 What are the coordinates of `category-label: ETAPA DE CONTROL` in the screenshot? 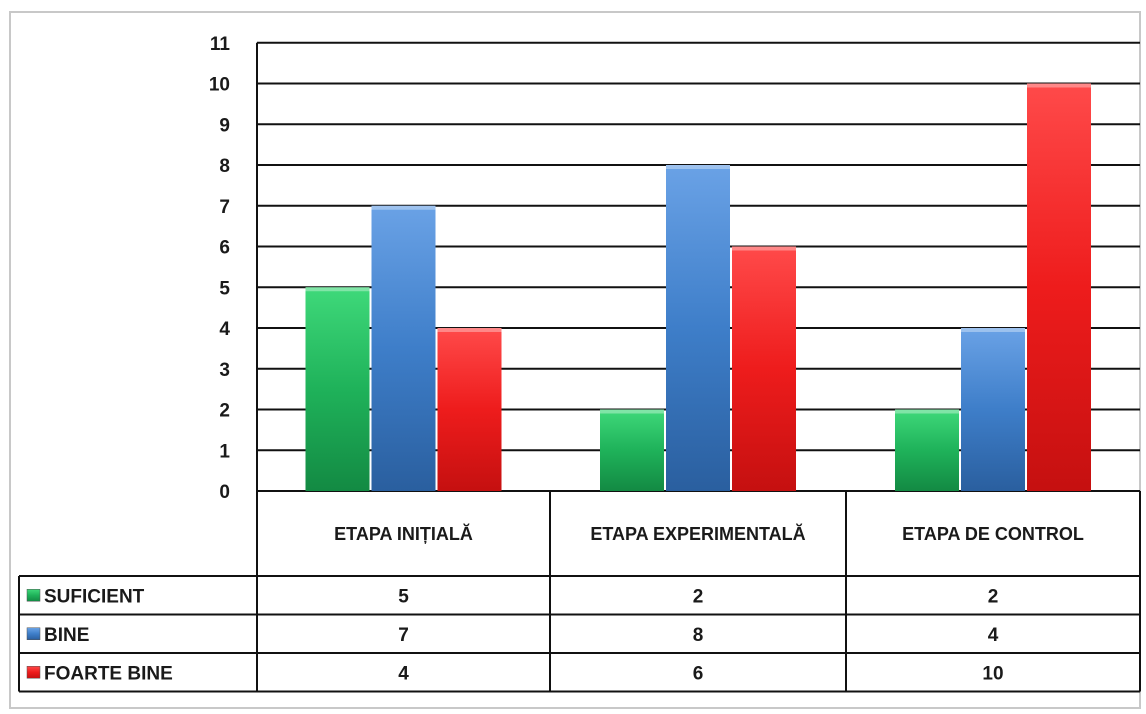 It's located at (993, 534).